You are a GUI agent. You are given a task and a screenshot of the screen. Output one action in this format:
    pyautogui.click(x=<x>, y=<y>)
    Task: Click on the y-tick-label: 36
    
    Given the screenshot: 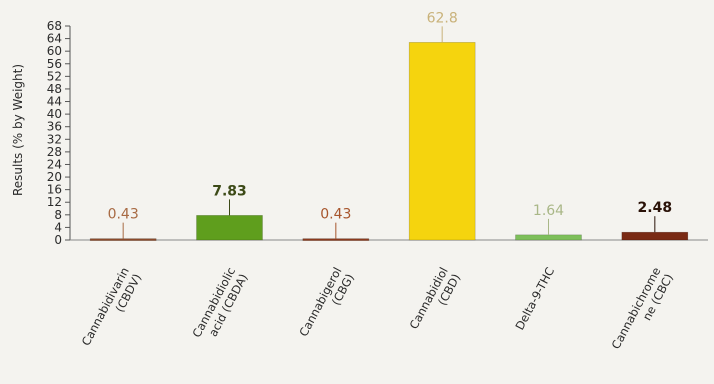 What is the action you would take?
    pyautogui.click(x=54, y=127)
    